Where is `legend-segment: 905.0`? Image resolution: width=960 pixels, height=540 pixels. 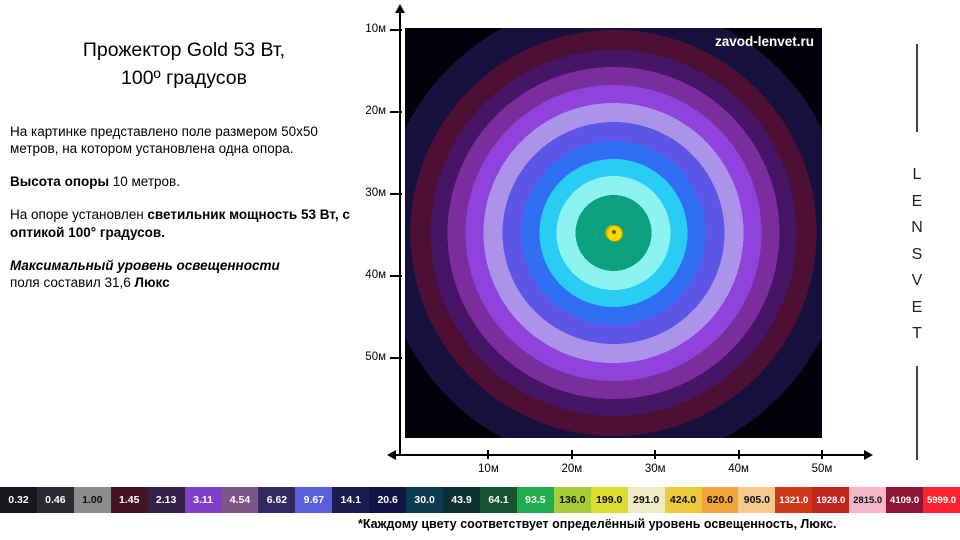
legend-segment: 905.0 is located at coordinates (757, 500).